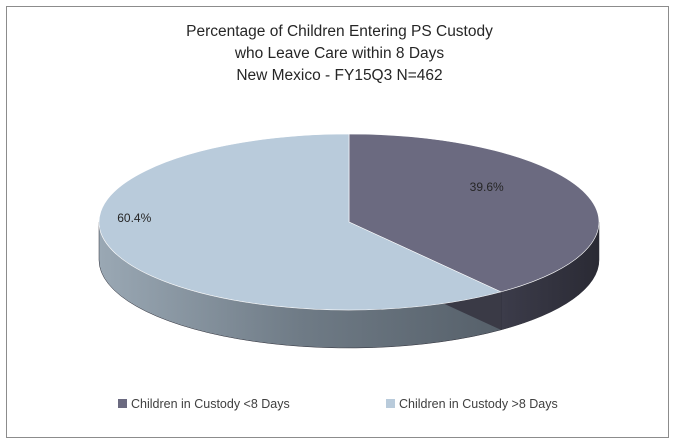 The image size is (679, 448). I want to click on data-label-children-in-custody-8-days: 39.6%, so click(487, 187).